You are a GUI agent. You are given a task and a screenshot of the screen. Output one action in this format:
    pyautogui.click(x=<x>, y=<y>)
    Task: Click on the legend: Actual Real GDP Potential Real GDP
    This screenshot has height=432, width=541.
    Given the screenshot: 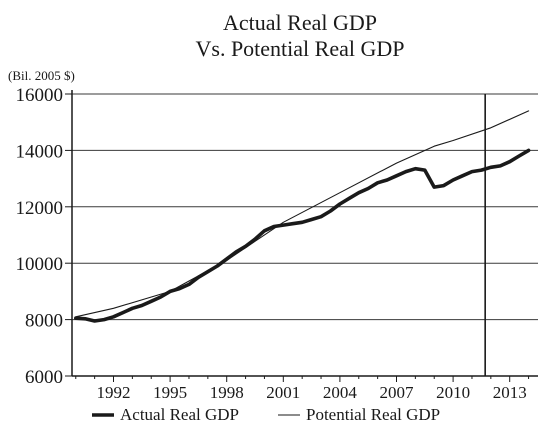 What is the action you would take?
    pyautogui.click(x=266, y=414)
    